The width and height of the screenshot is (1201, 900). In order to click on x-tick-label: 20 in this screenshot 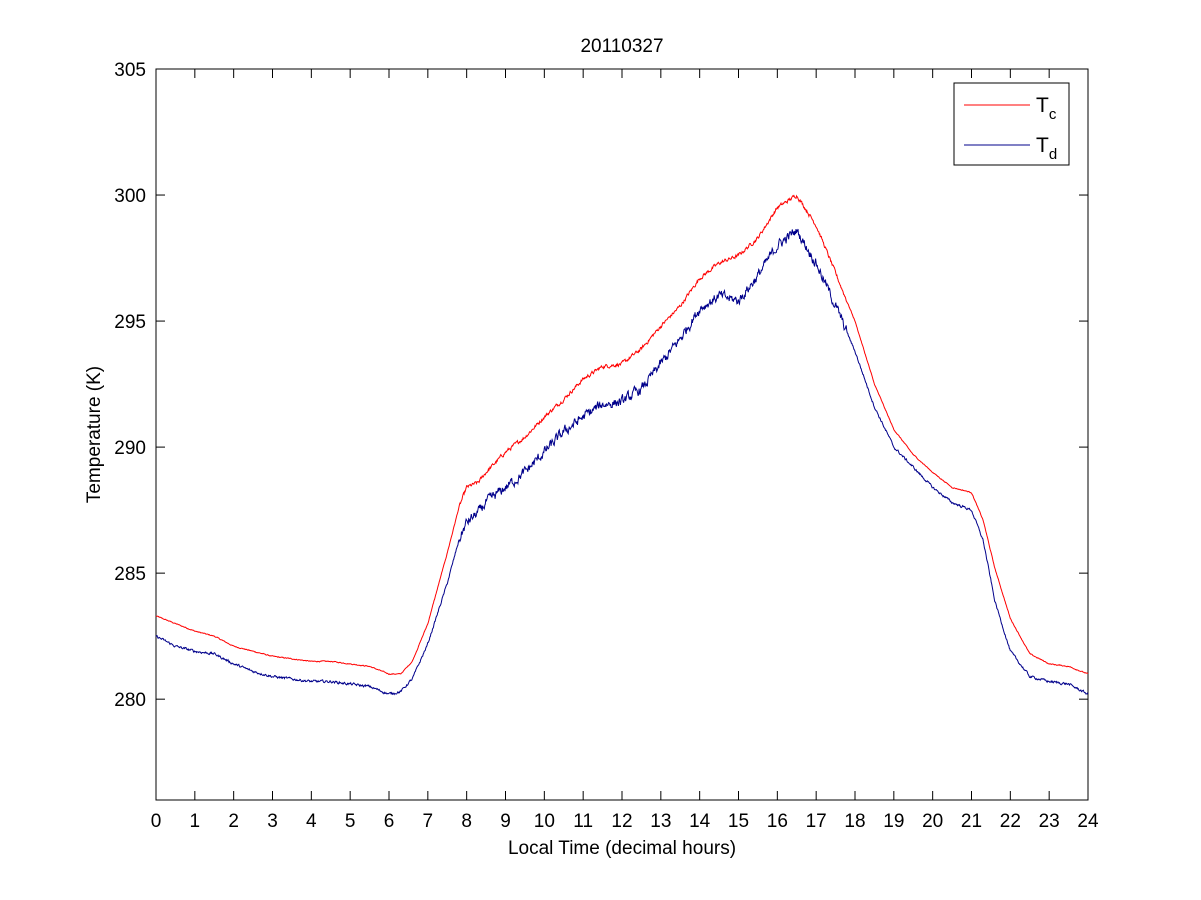, I will do `click(932, 821)`.